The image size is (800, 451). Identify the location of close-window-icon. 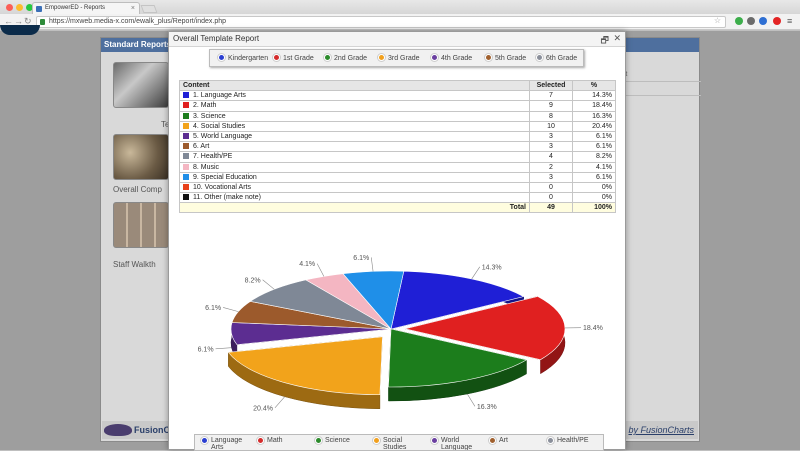
(9, 7).